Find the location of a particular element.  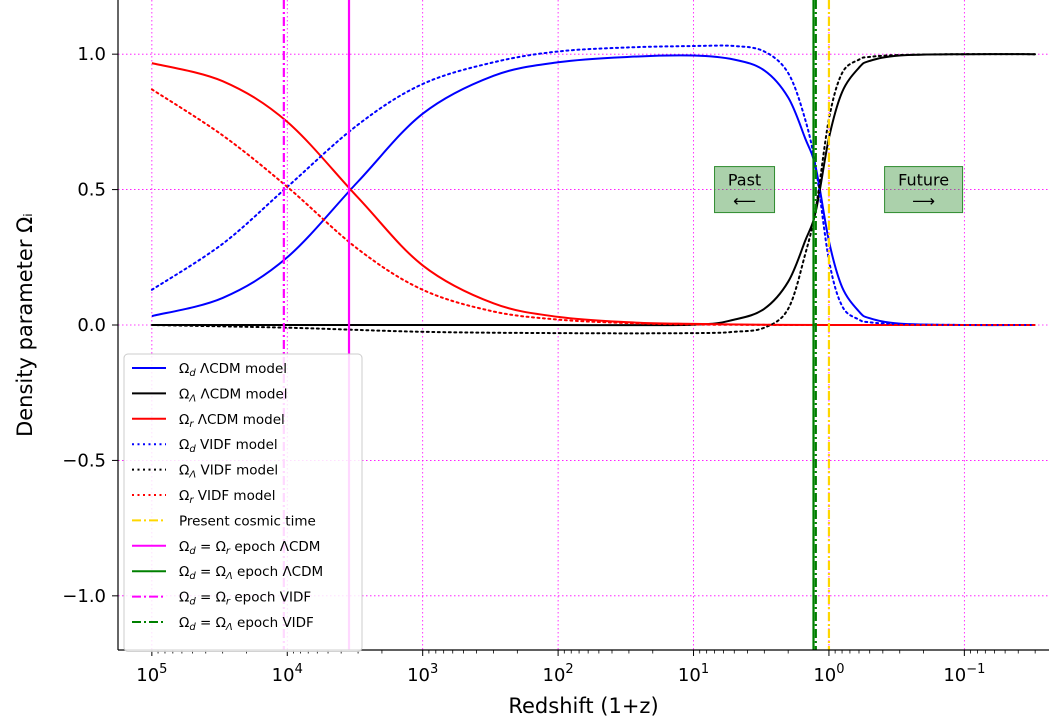

x-axis-label: Redshift (1+z) is located at coordinates (583, 706).